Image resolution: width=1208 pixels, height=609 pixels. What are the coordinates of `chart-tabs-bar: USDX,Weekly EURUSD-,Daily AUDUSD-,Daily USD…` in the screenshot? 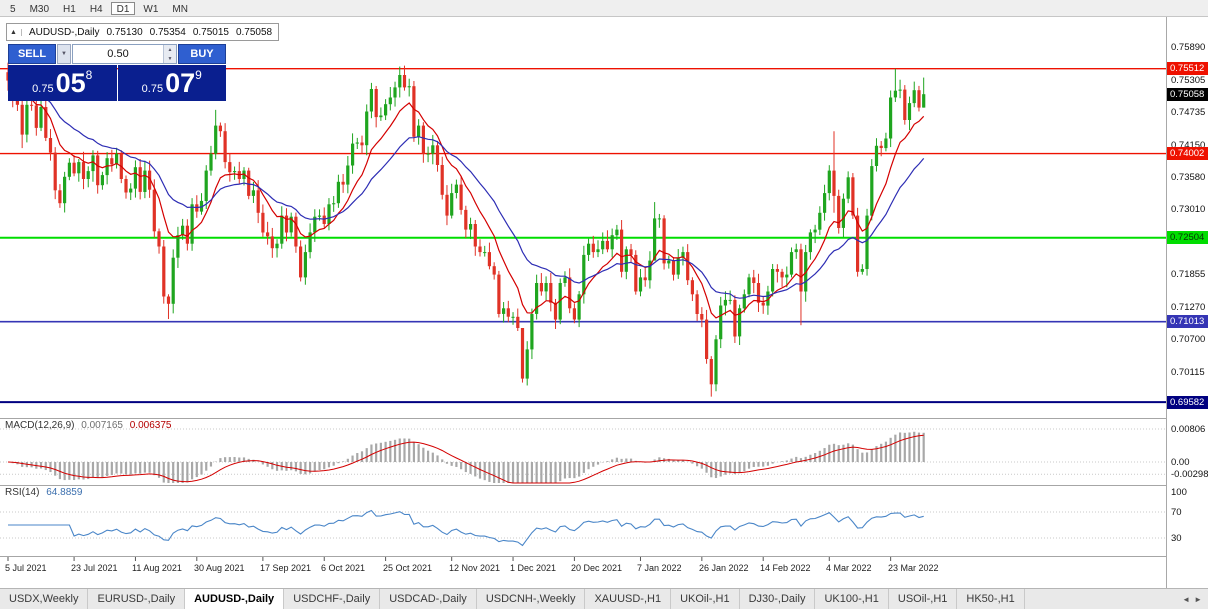 It's located at (604, 598).